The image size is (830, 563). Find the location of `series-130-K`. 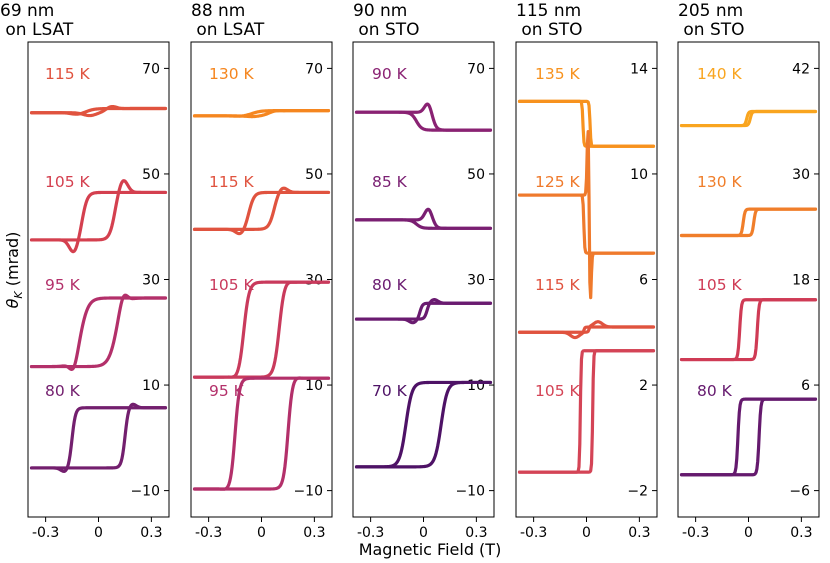

series-130-K is located at coordinates (261, 114).